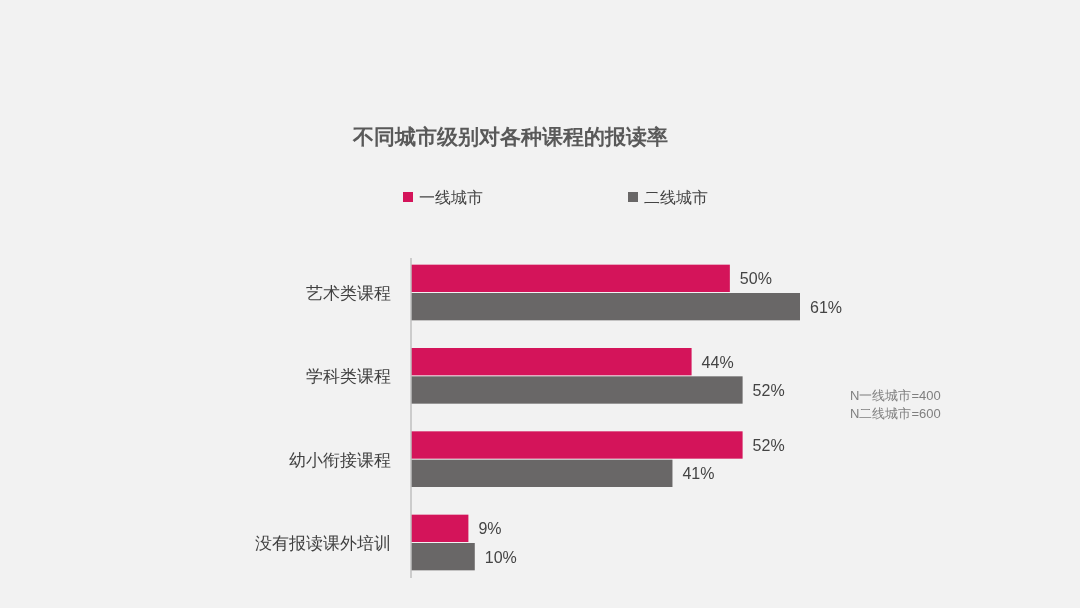 This screenshot has height=608, width=1080. I want to click on data-label: 61%, so click(826, 307).